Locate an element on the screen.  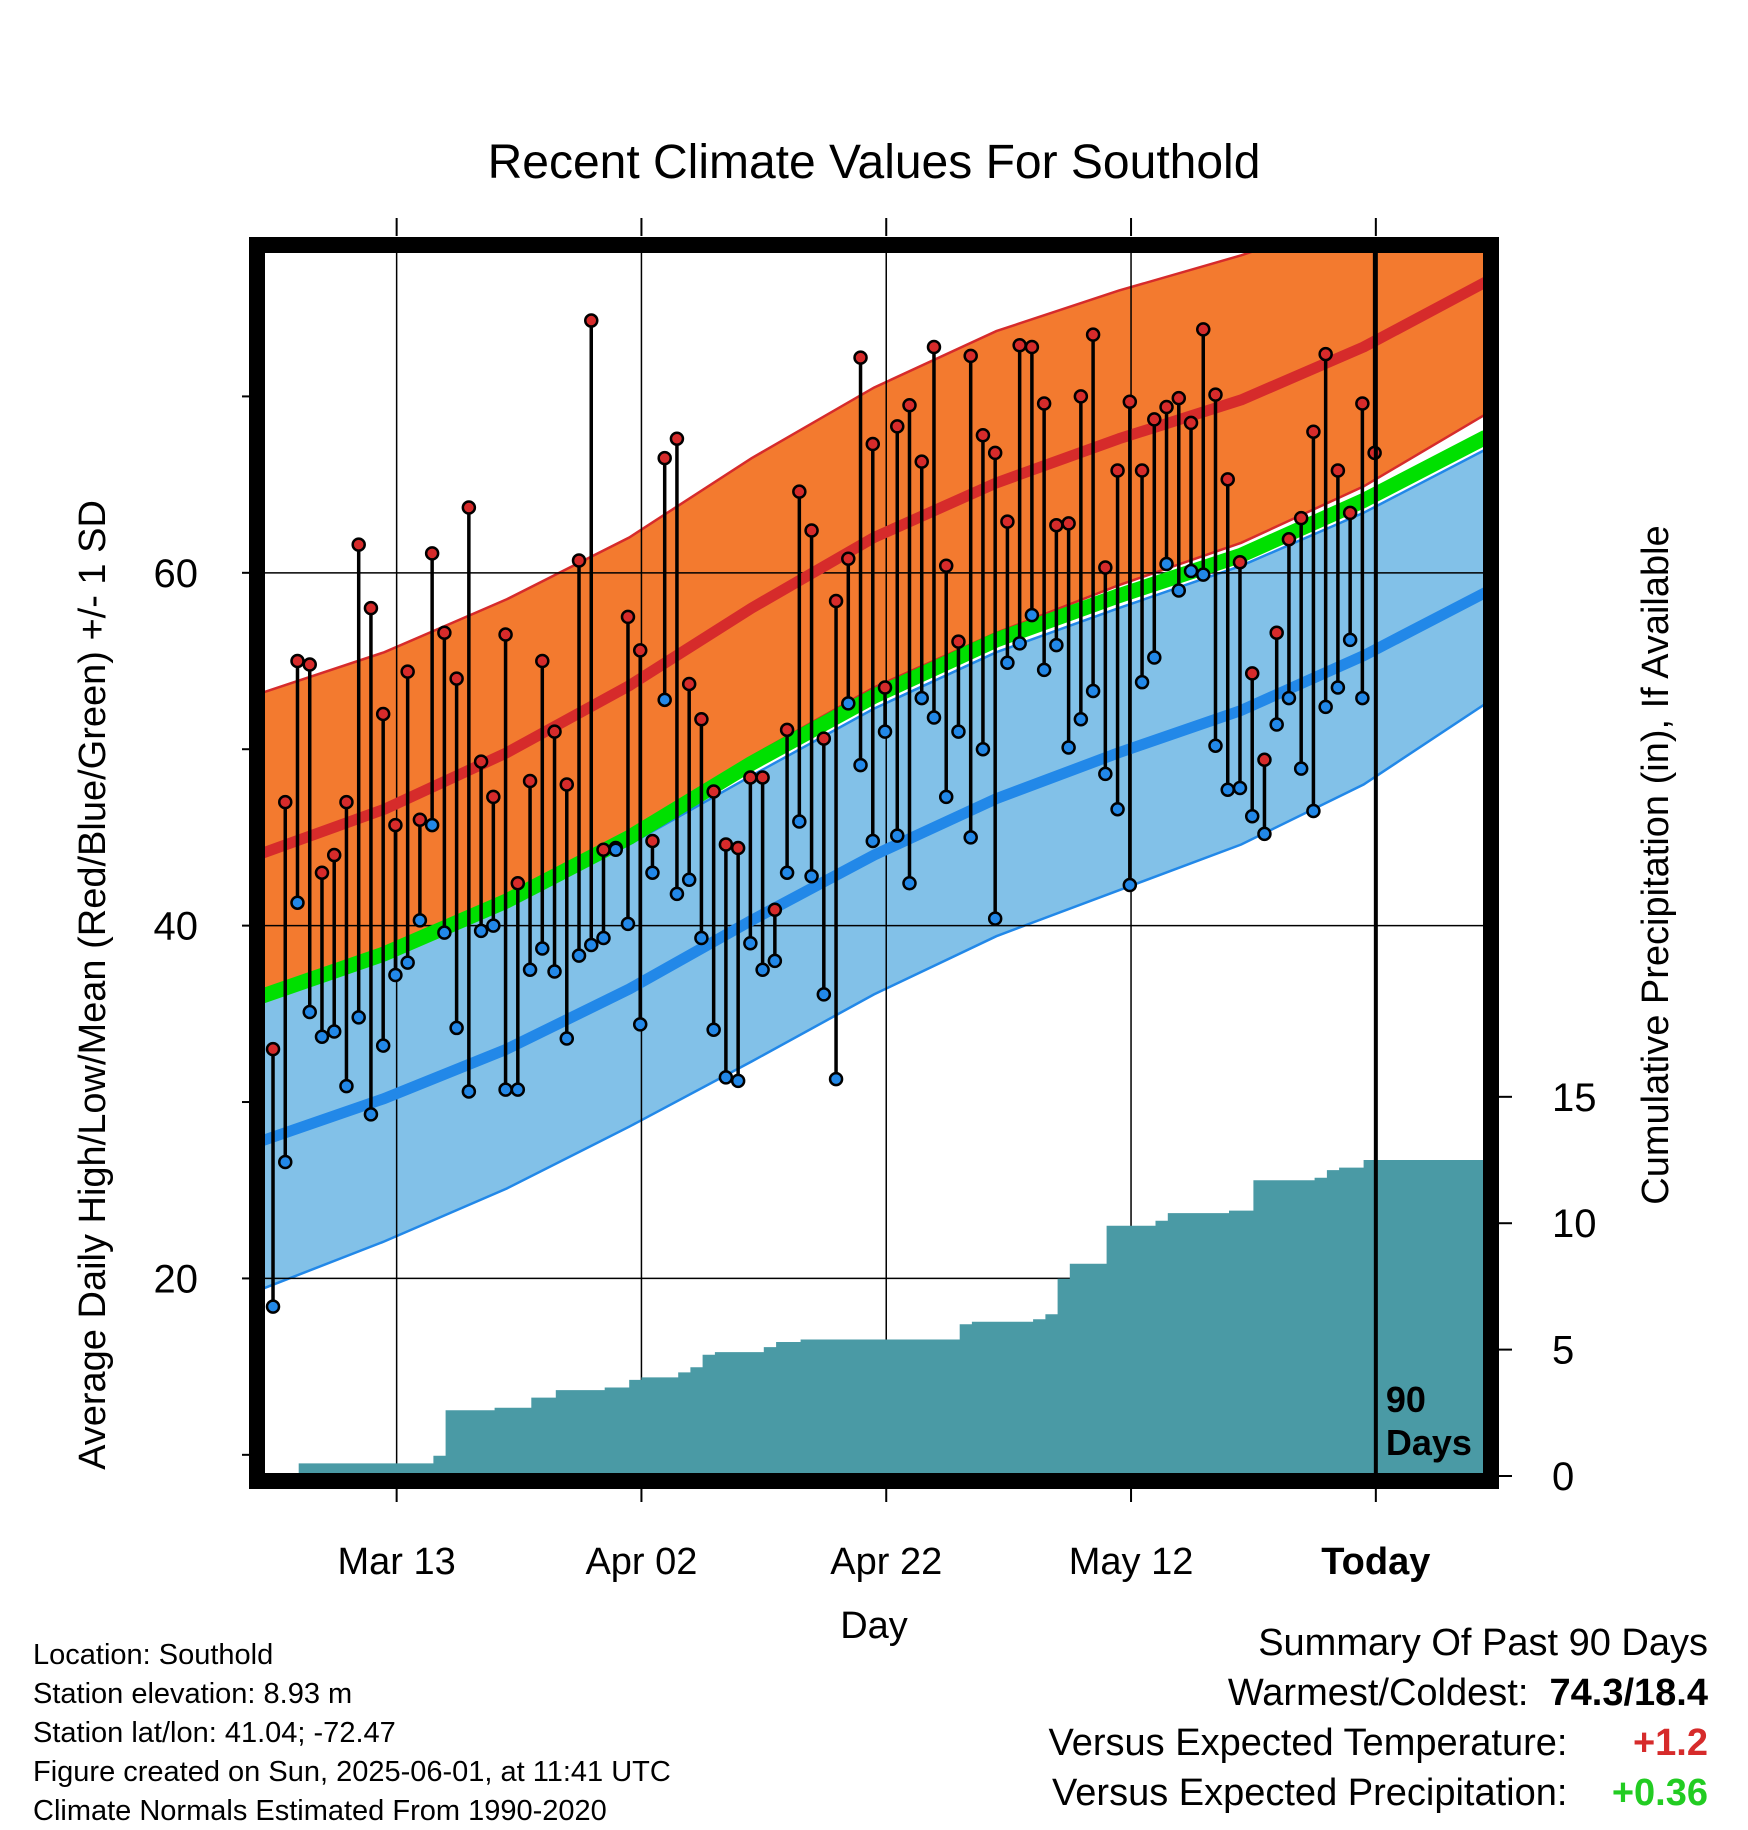
y-tick-label: 40 is located at coordinates (176, 927).